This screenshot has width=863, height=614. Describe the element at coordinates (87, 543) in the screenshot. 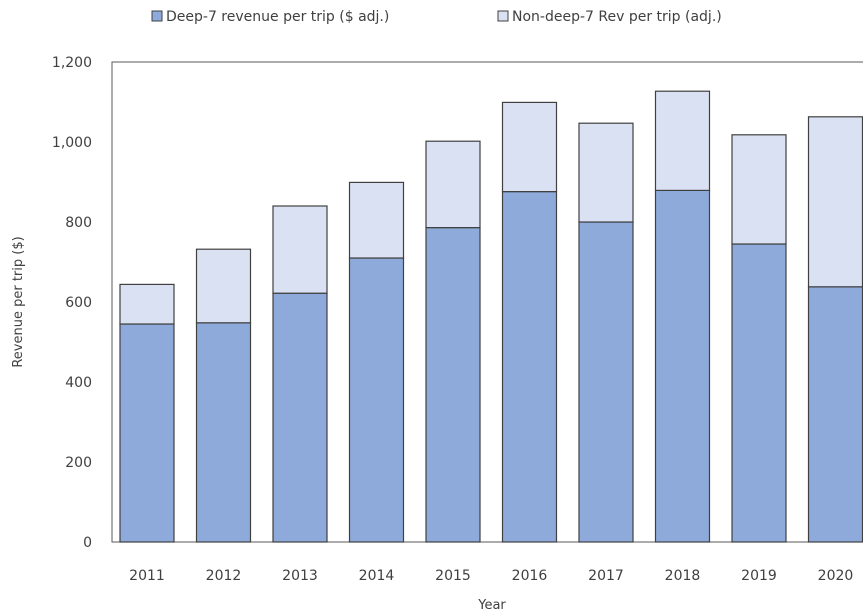

I see `y-tick-label: 0` at that location.